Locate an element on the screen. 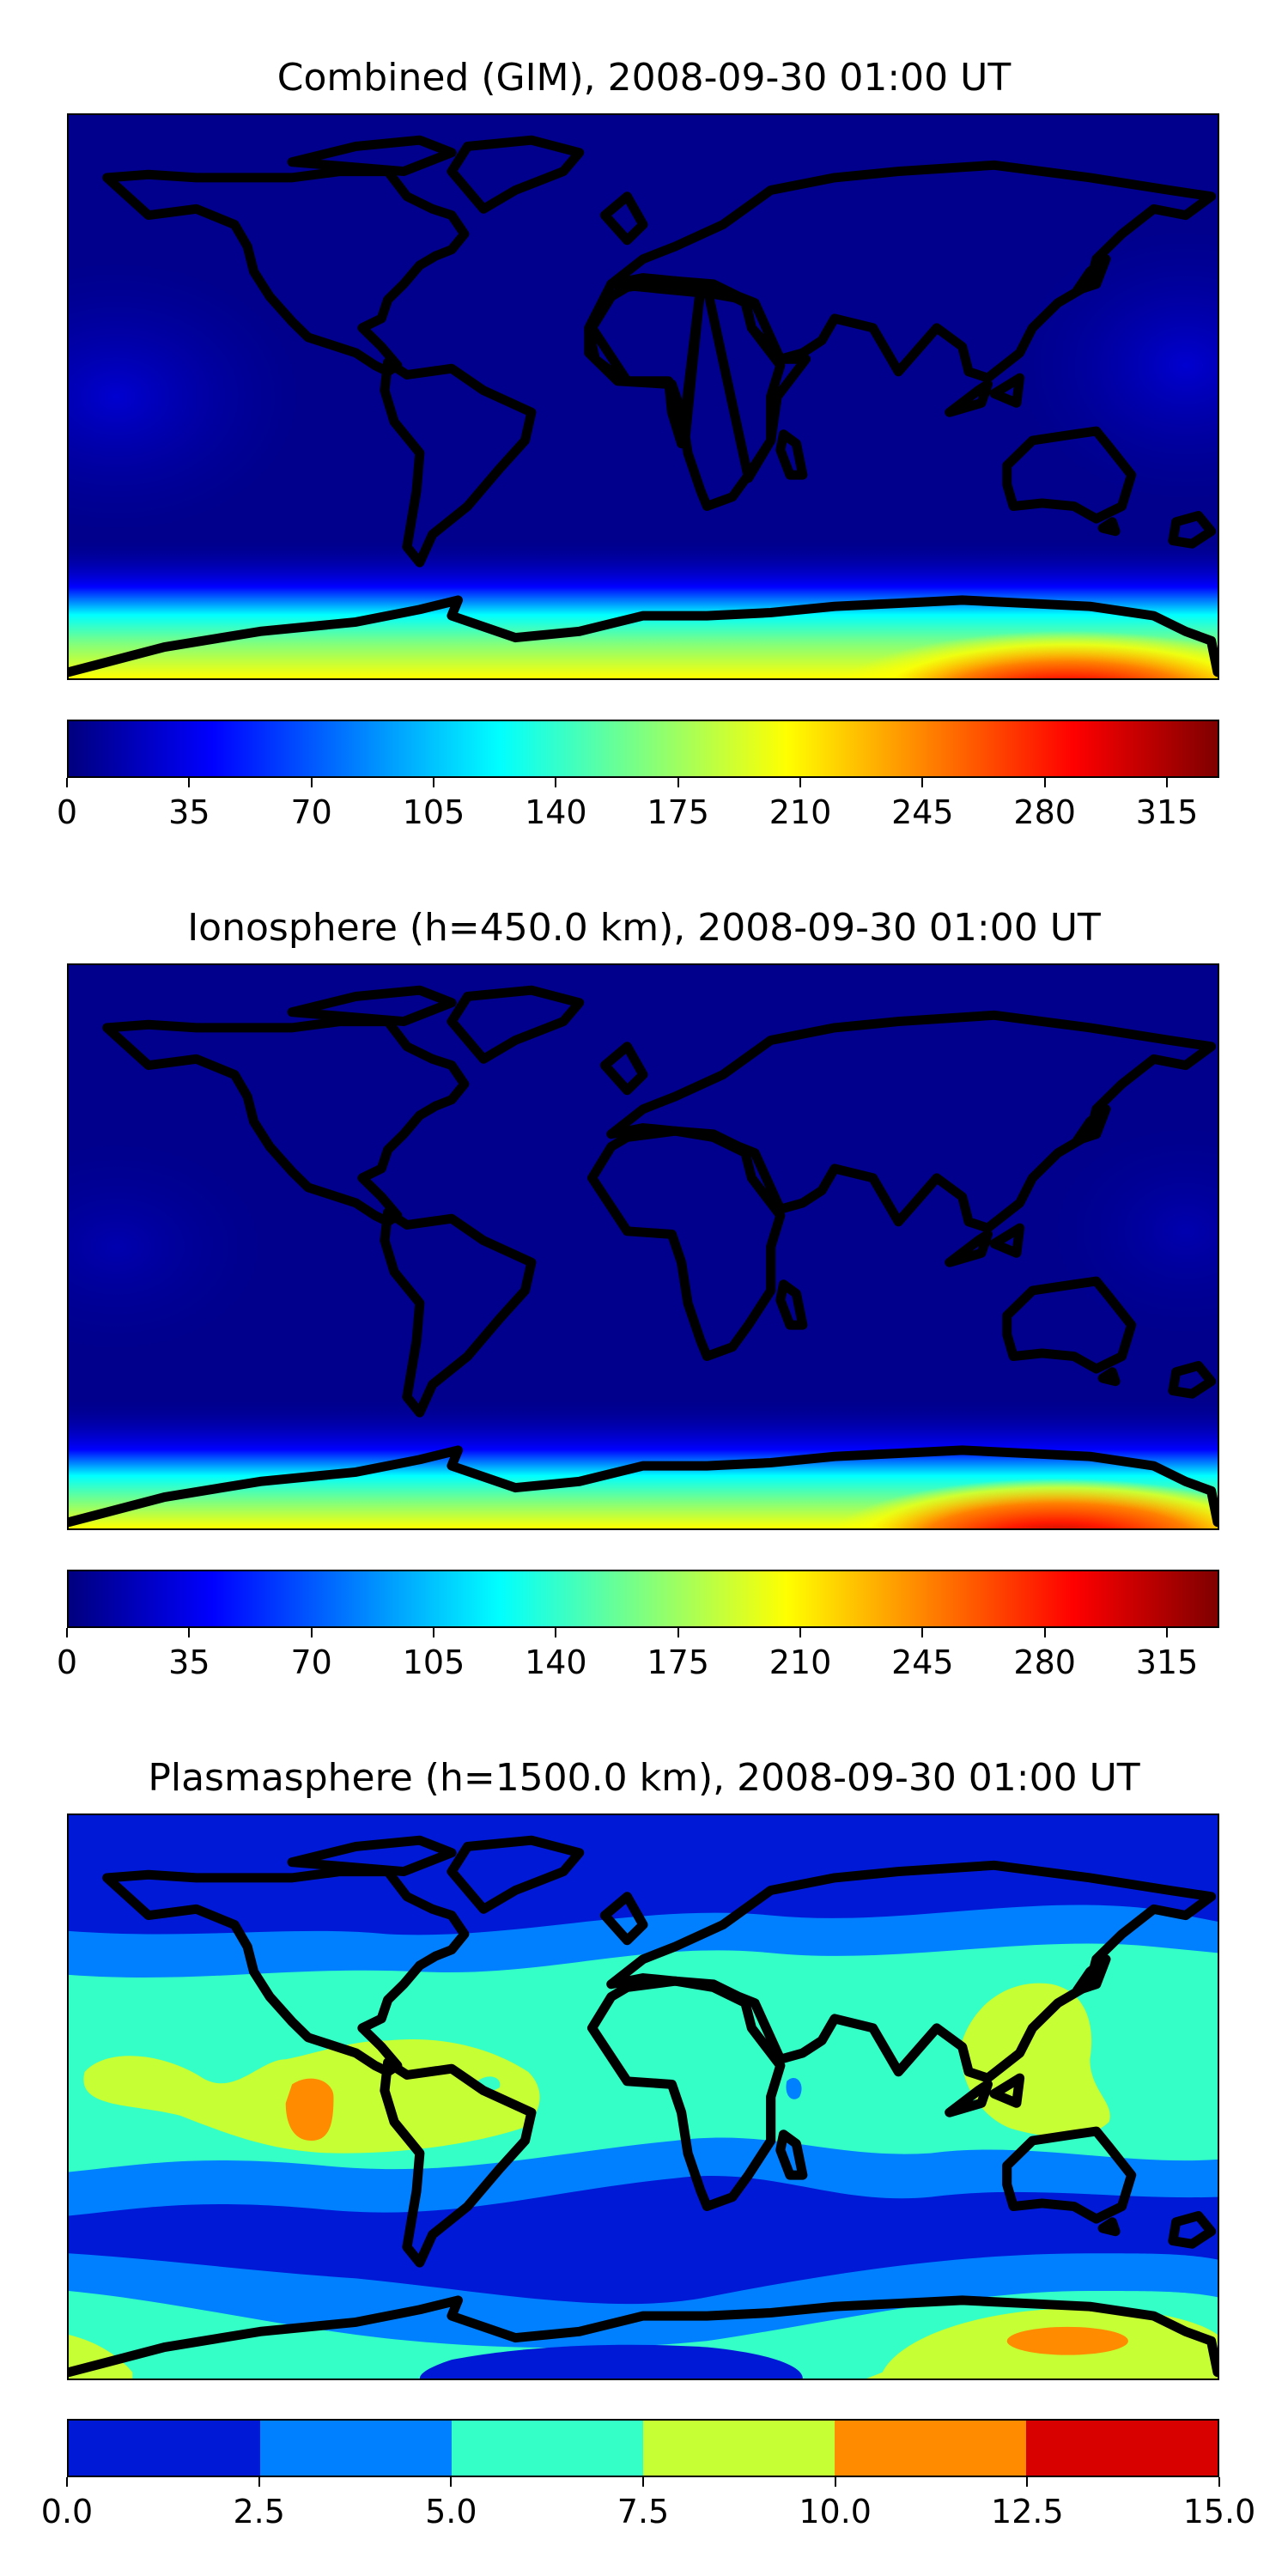 Image resolution: width=1288 pixels, height=2576 pixels. colorbar-ticks-plasmasphere: 0.0 2.5 5.0 7.5 10.0 12.5 15.0 is located at coordinates (648, 2503).